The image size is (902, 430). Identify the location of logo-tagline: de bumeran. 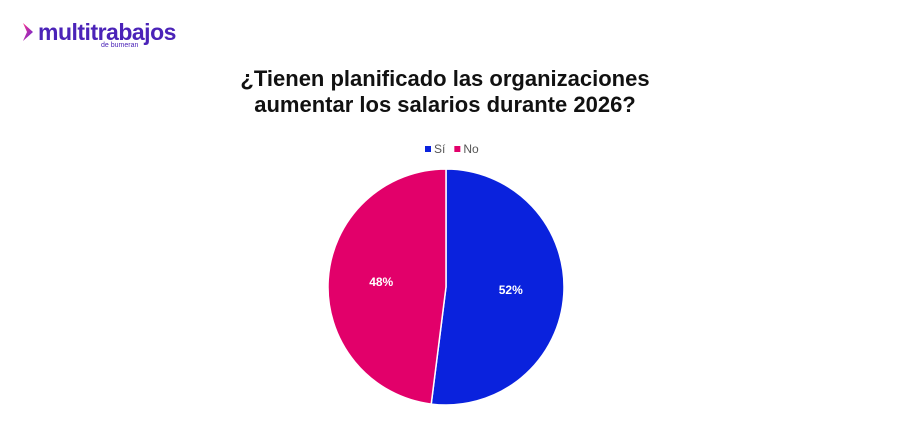
(120, 45).